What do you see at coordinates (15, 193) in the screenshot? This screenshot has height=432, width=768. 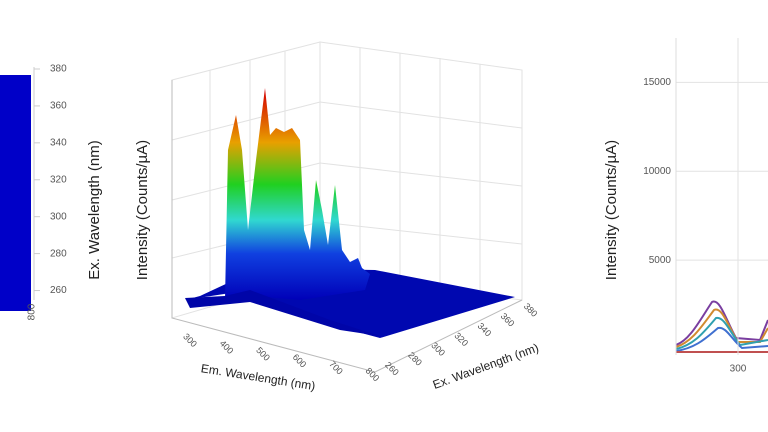 I see `heatmap-block` at bounding box center [15, 193].